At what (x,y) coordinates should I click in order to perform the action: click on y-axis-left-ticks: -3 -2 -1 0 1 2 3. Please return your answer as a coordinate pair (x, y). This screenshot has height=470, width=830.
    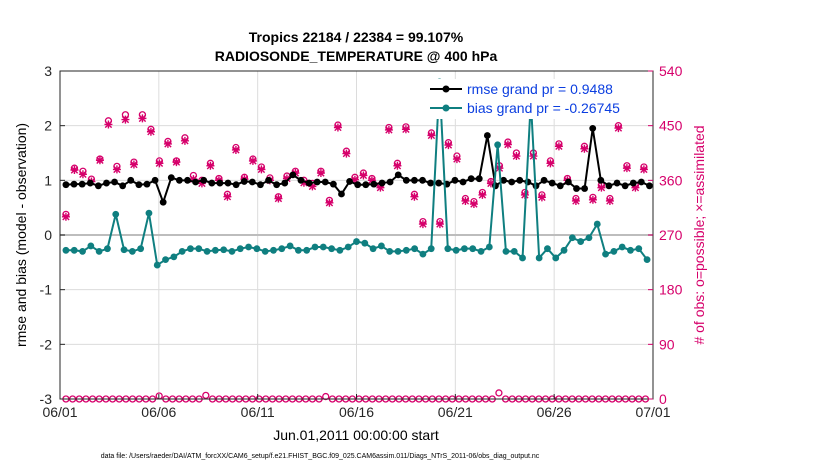
    Looking at the image, I should click on (52, 235).